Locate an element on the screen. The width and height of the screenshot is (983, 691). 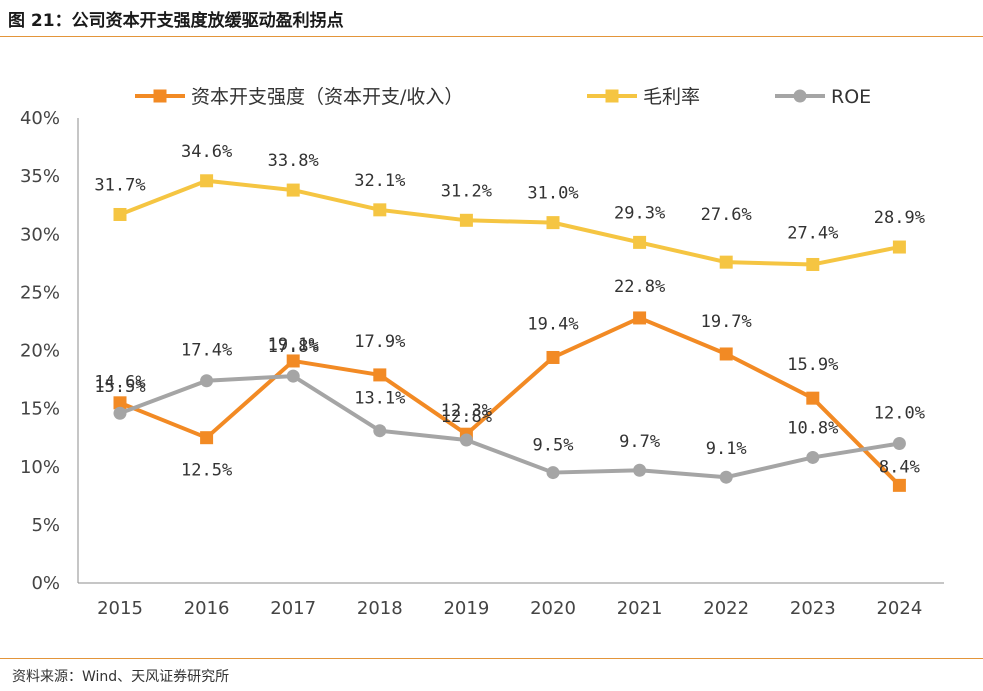
roe-data-label: 12.3% is located at coordinates (466, 411).